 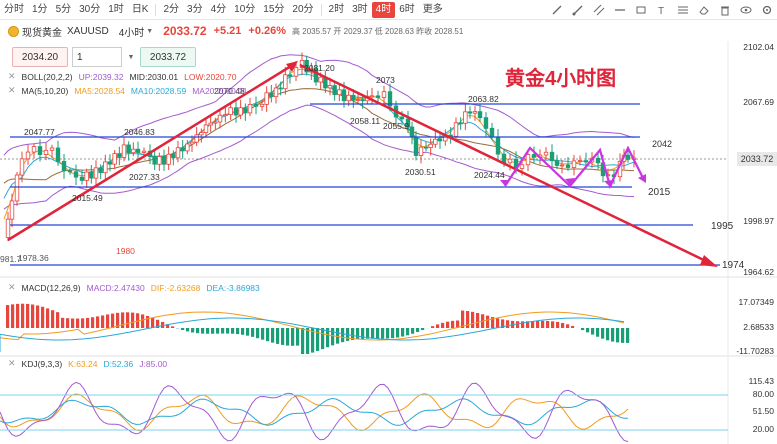 What do you see at coordinates (97, 57) in the screenshot?
I see `quantity-input: 1` at bounding box center [97, 57].